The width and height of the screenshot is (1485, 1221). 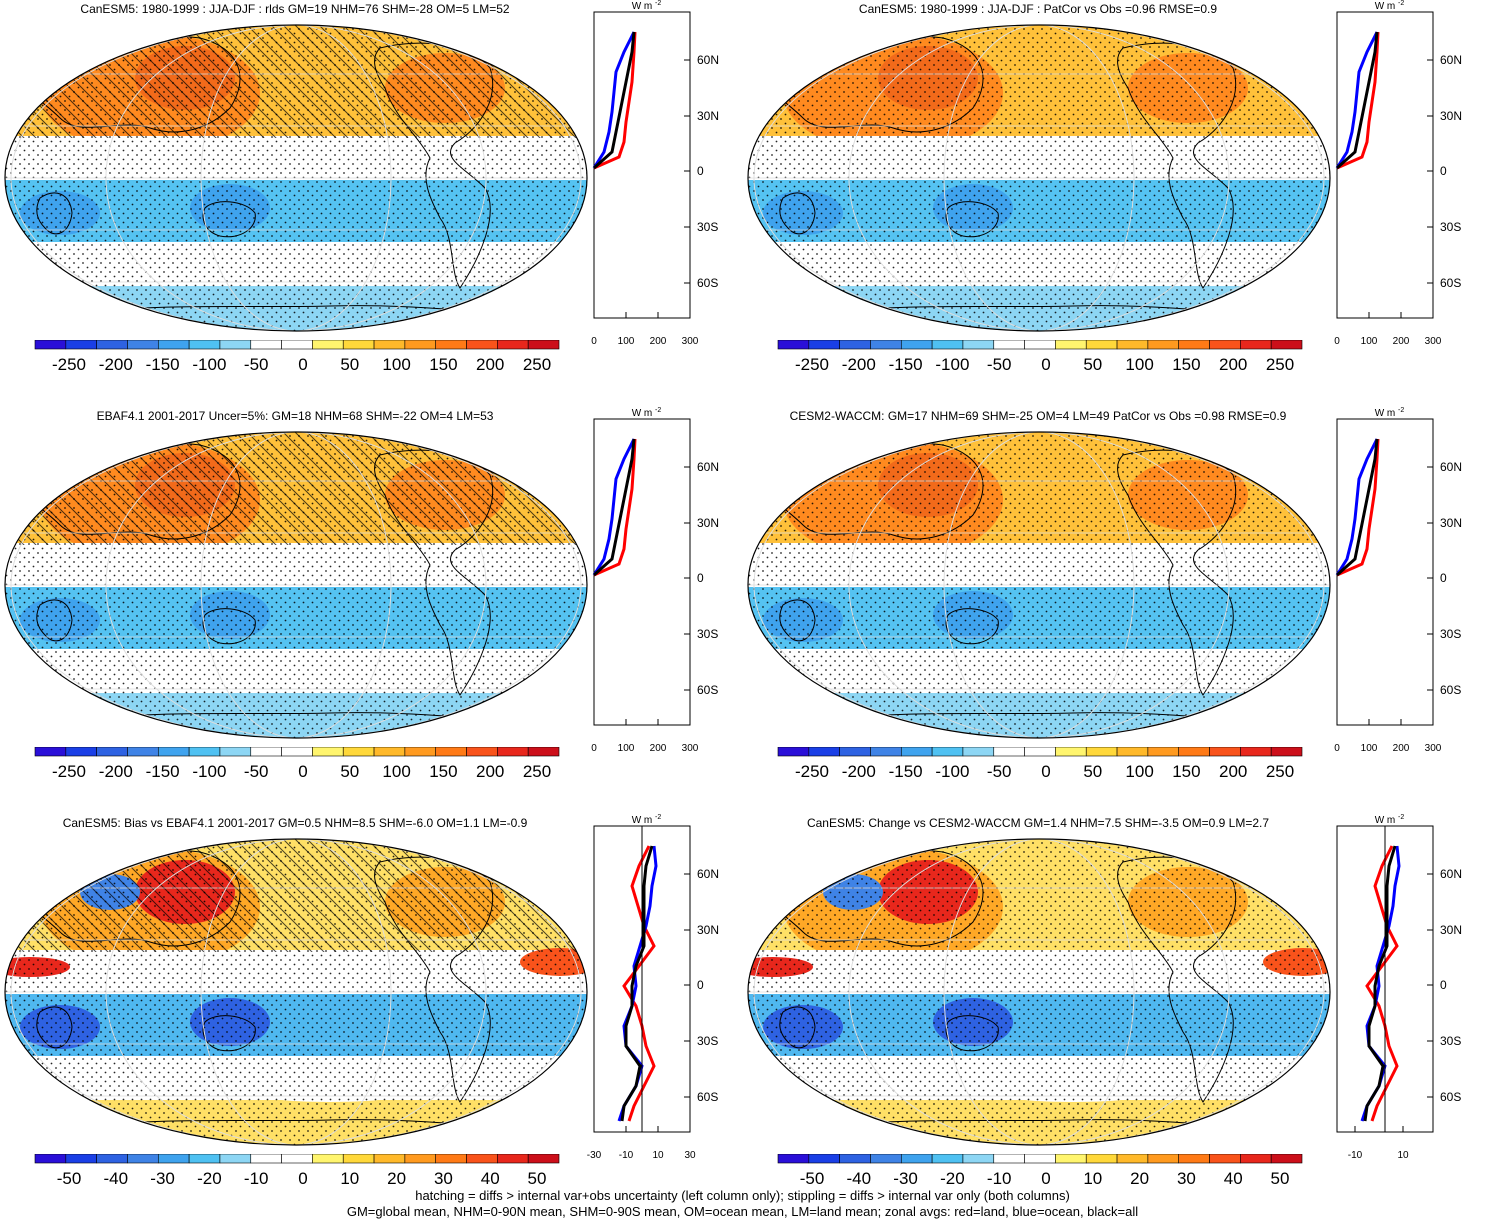 I want to click on zonal-x-tick-label: 0, so click(x=594, y=748).